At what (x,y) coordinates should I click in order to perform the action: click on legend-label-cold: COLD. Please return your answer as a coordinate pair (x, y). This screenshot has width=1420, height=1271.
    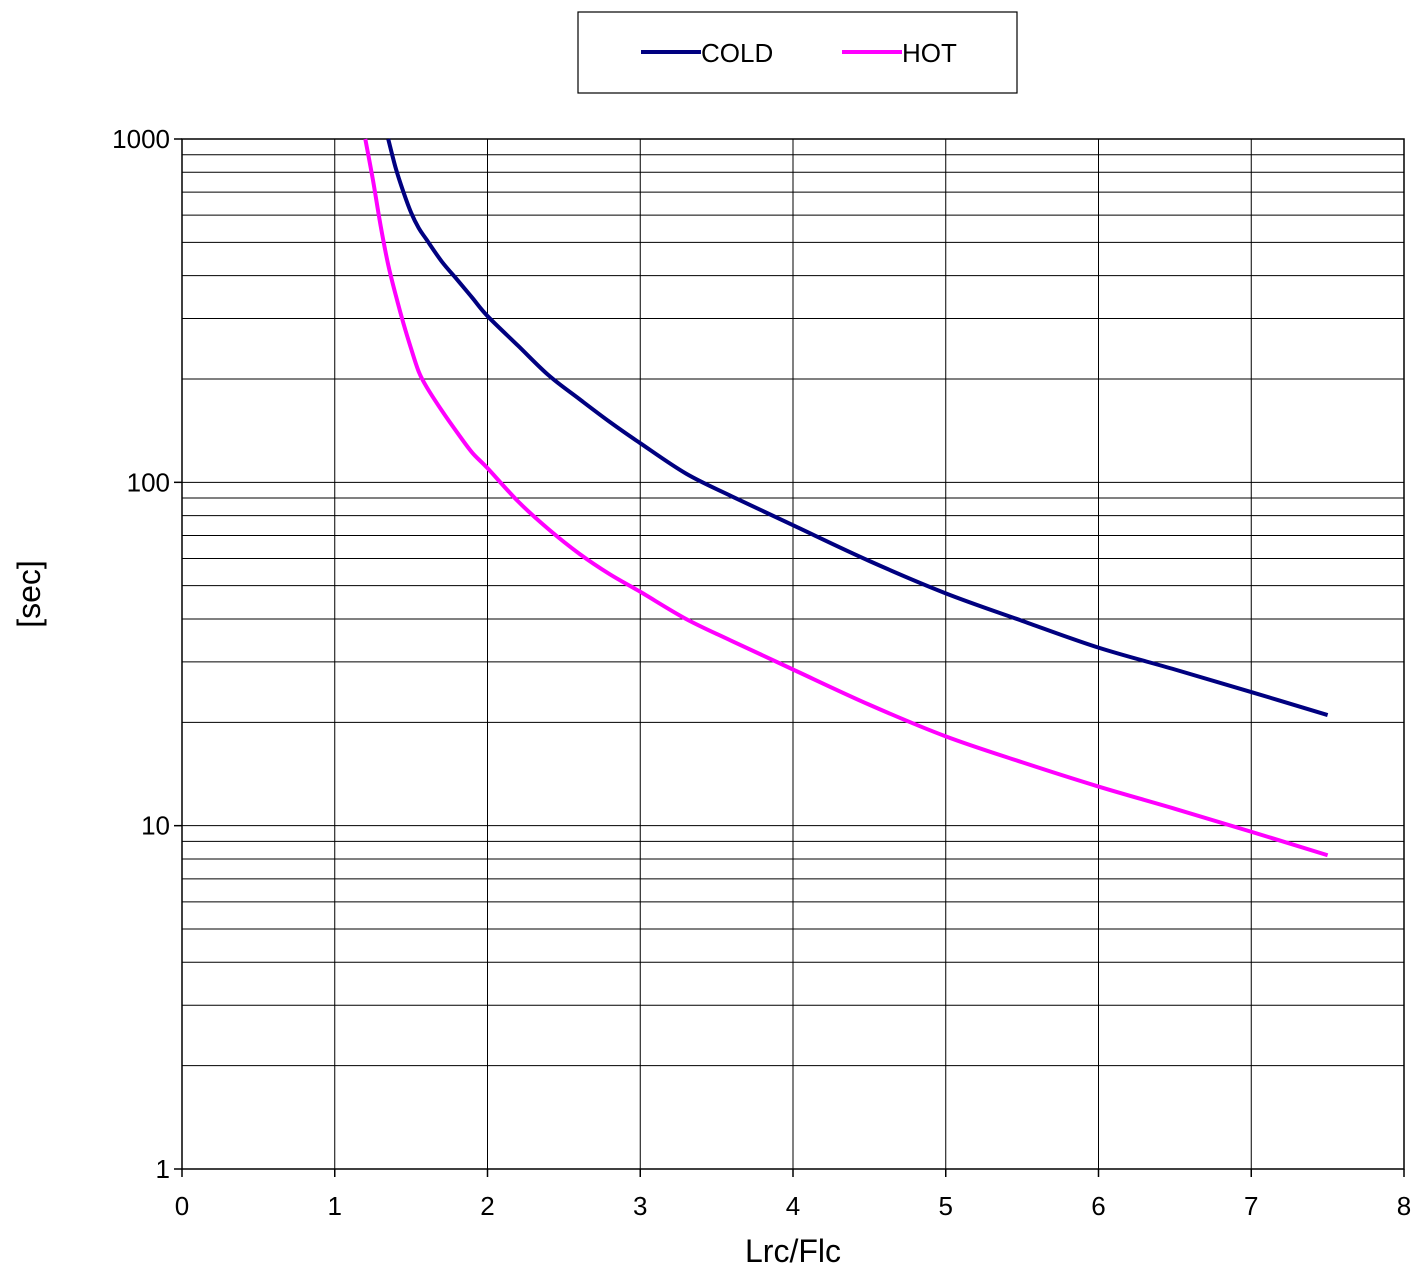
    Looking at the image, I should click on (737, 53).